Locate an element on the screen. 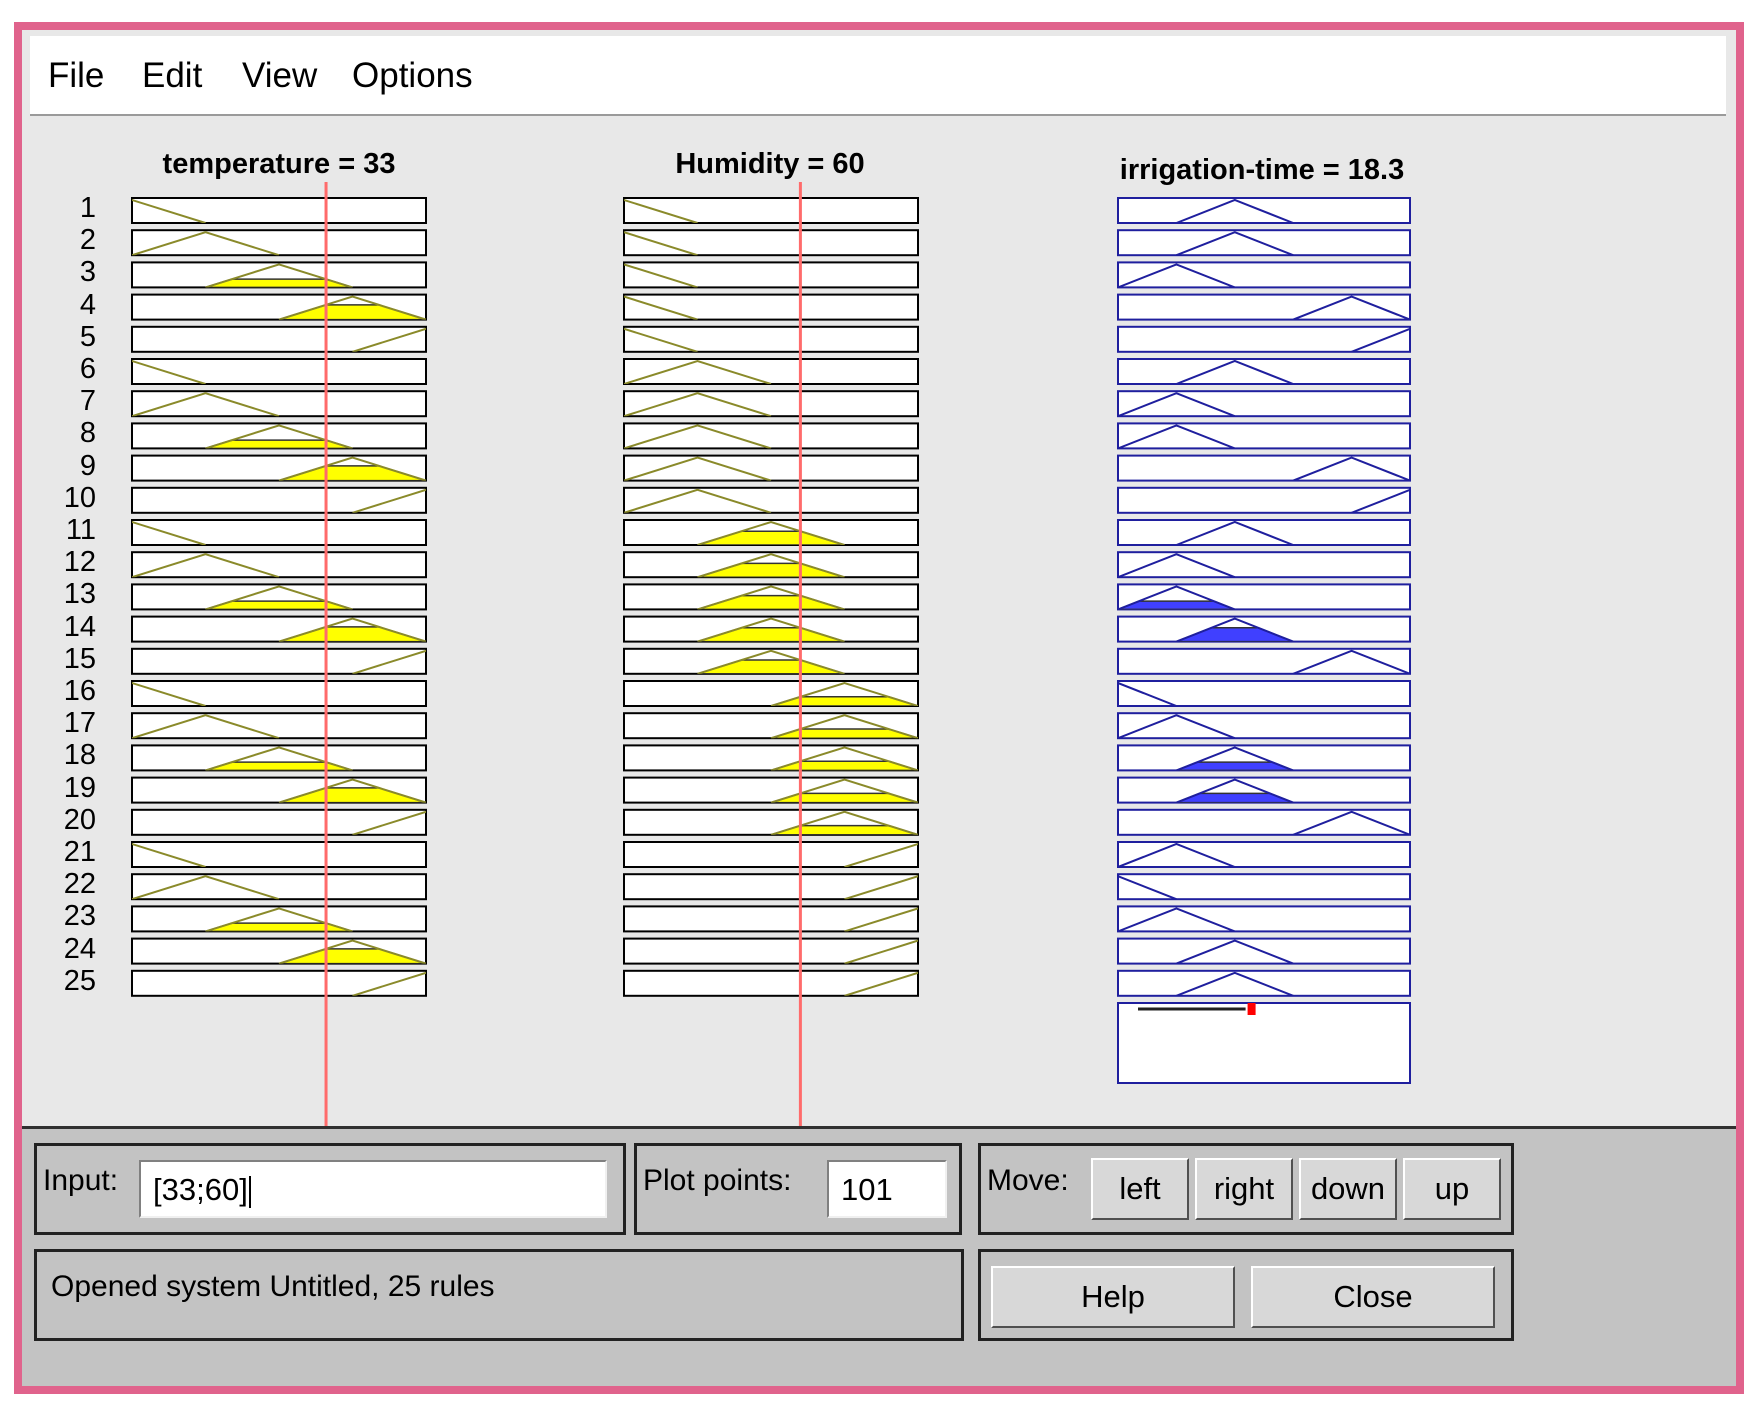  rule-number: 15 is located at coordinates (79, 658).